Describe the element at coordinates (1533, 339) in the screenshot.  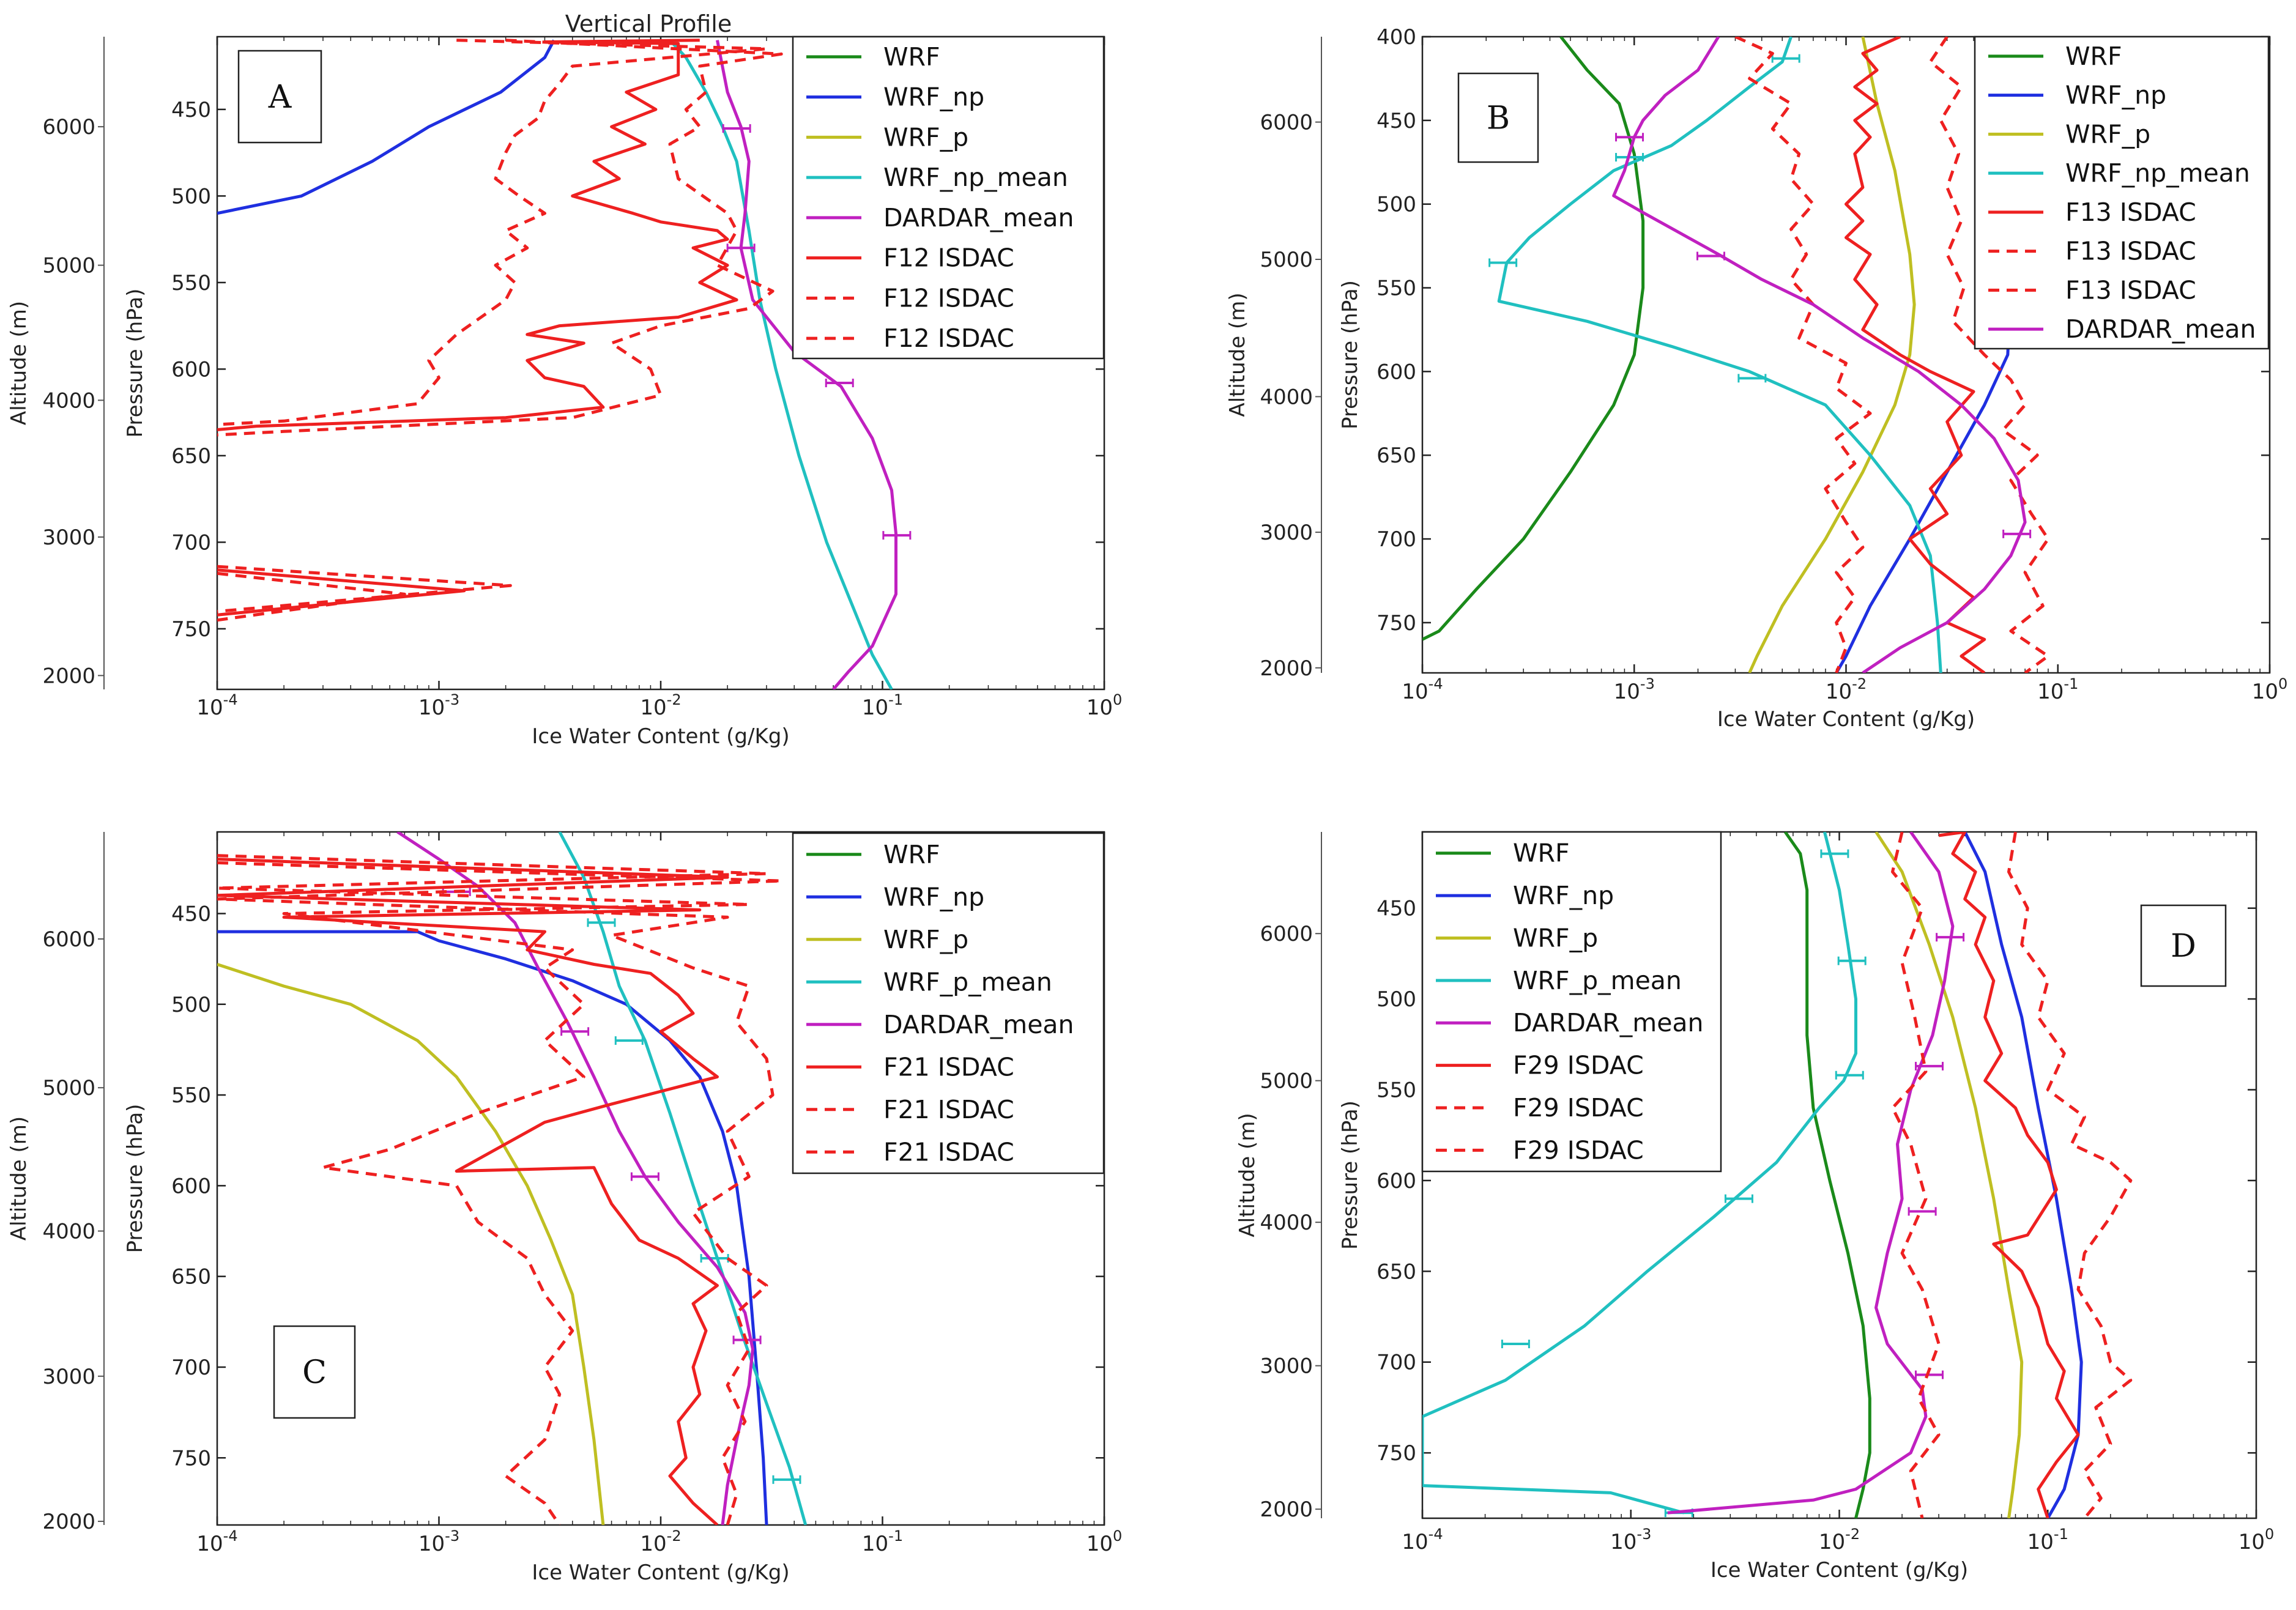
I see `series-line-wrf` at that location.